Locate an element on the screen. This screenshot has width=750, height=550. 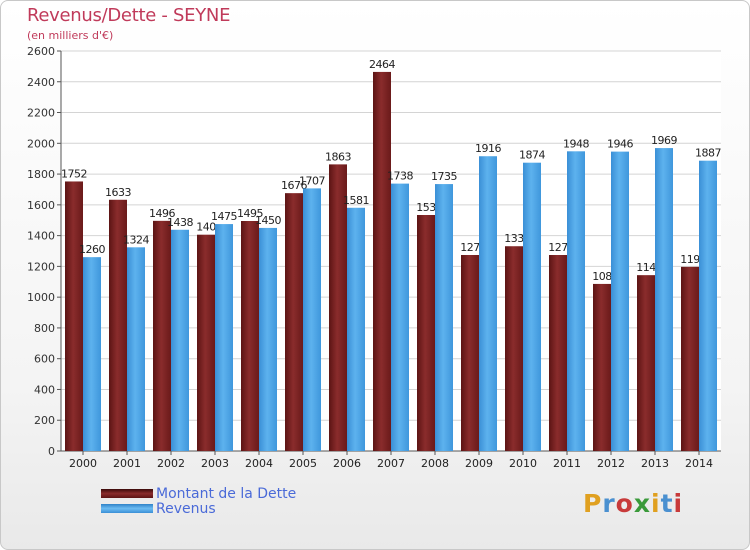
x-tick-label: 2002 is located at coordinates (171, 463).